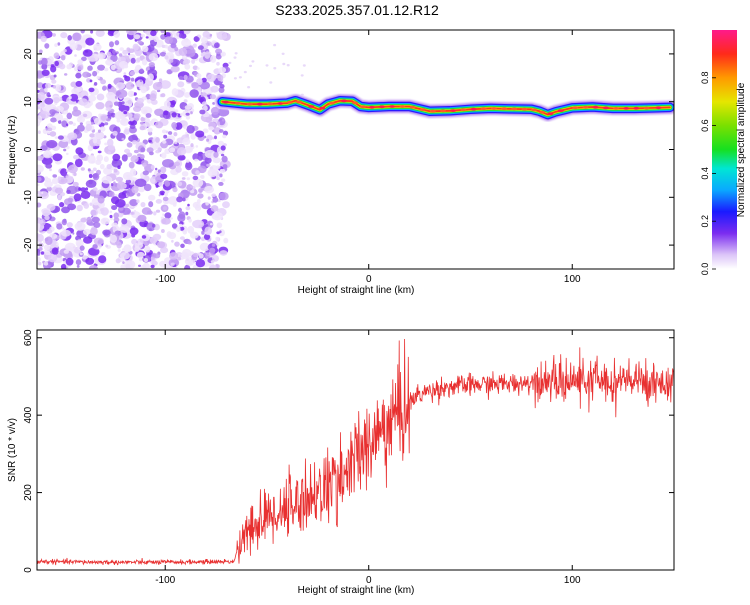  What do you see at coordinates (171, 149) in the screenshot?
I see `noise-region` at bounding box center [171, 149].